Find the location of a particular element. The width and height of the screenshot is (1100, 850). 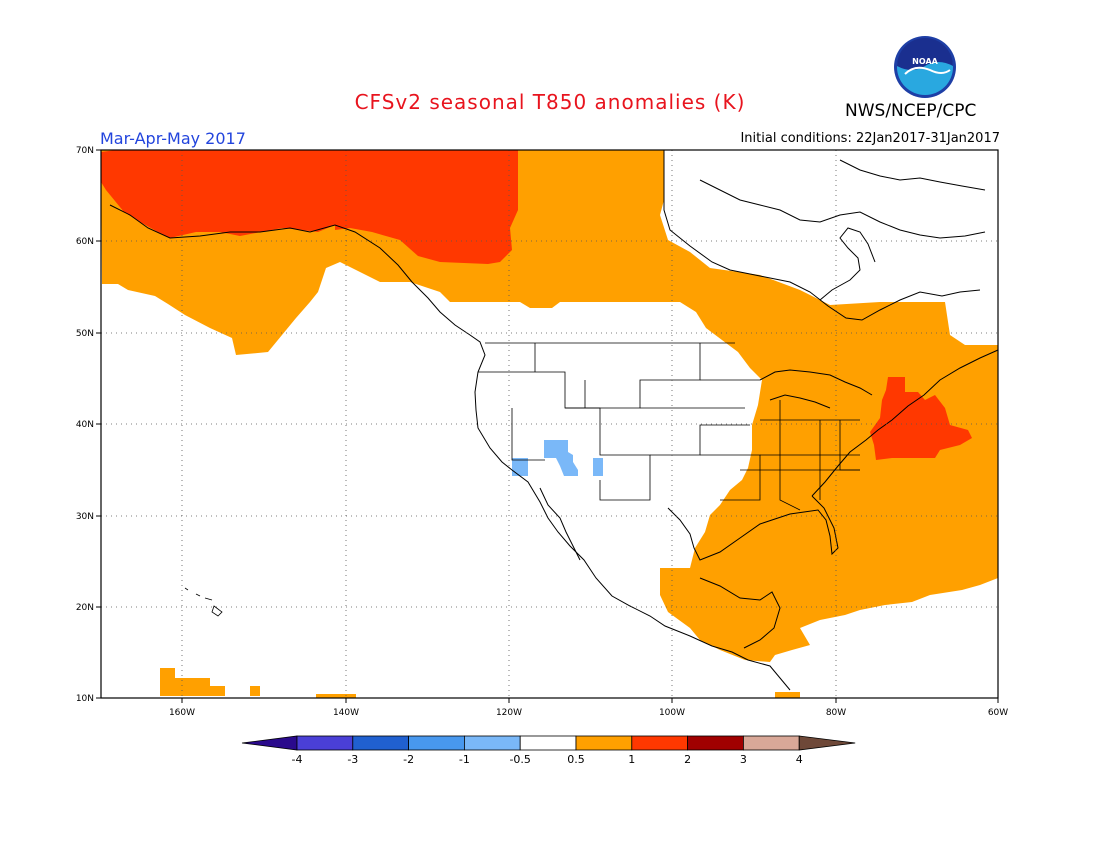

lat-label: 10N is located at coordinates (85, 699).